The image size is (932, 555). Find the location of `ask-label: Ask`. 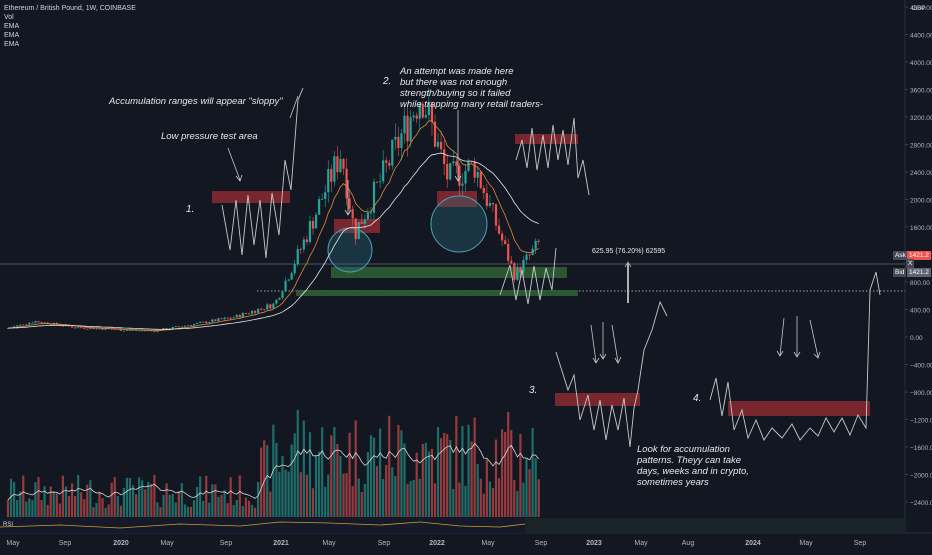

ask-label: Ask is located at coordinates (900, 255).